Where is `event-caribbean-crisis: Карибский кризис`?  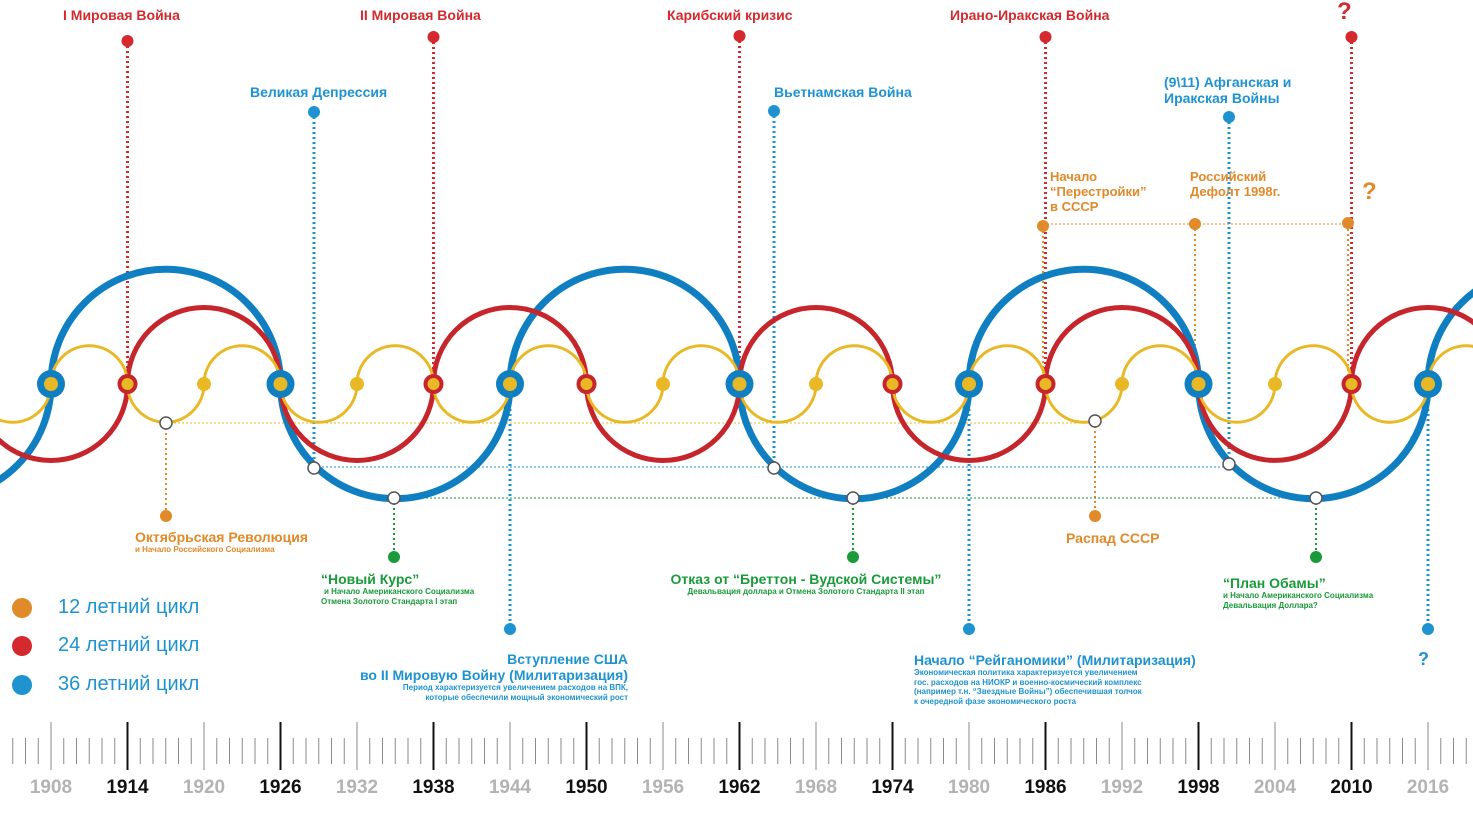
event-caribbean-crisis: Карибский кризис is located at coordinates (730, 15).